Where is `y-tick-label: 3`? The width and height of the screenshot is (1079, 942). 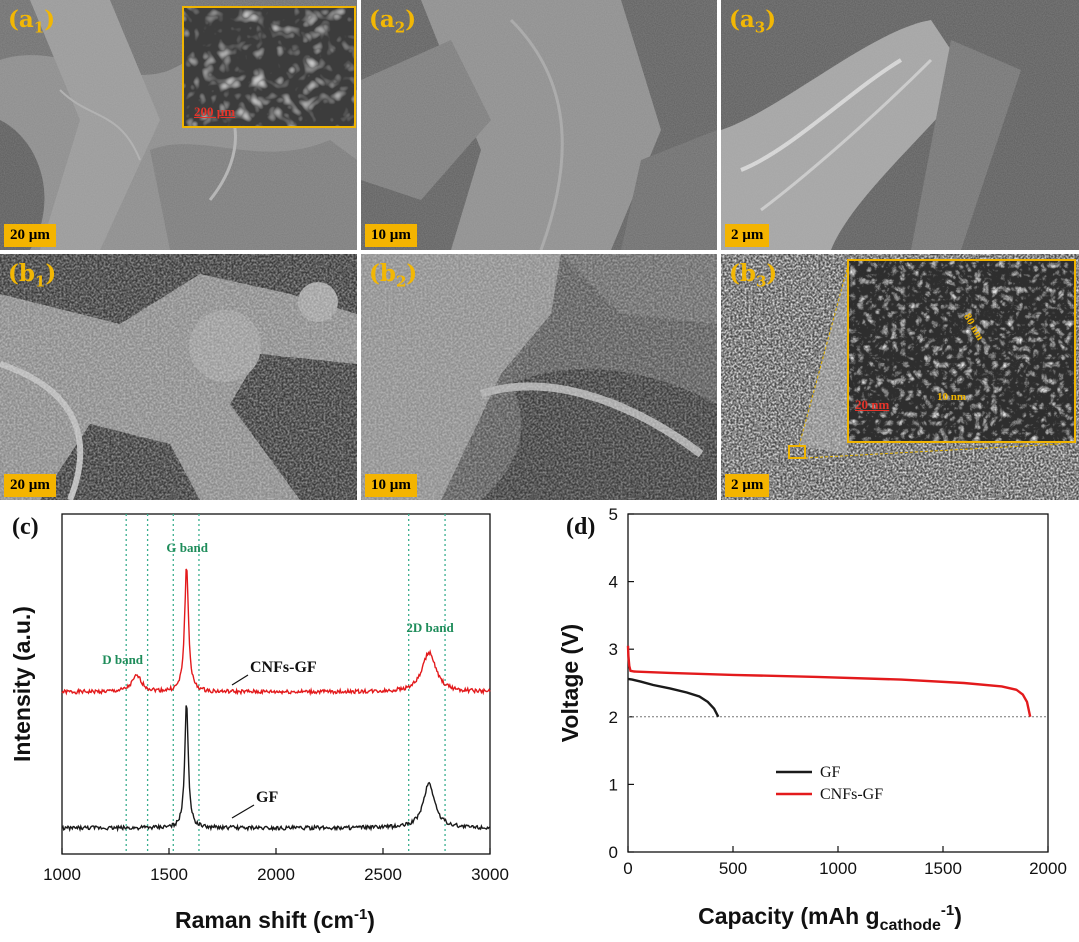
y-tick-label: 3 is located at coordinates (613, 649).